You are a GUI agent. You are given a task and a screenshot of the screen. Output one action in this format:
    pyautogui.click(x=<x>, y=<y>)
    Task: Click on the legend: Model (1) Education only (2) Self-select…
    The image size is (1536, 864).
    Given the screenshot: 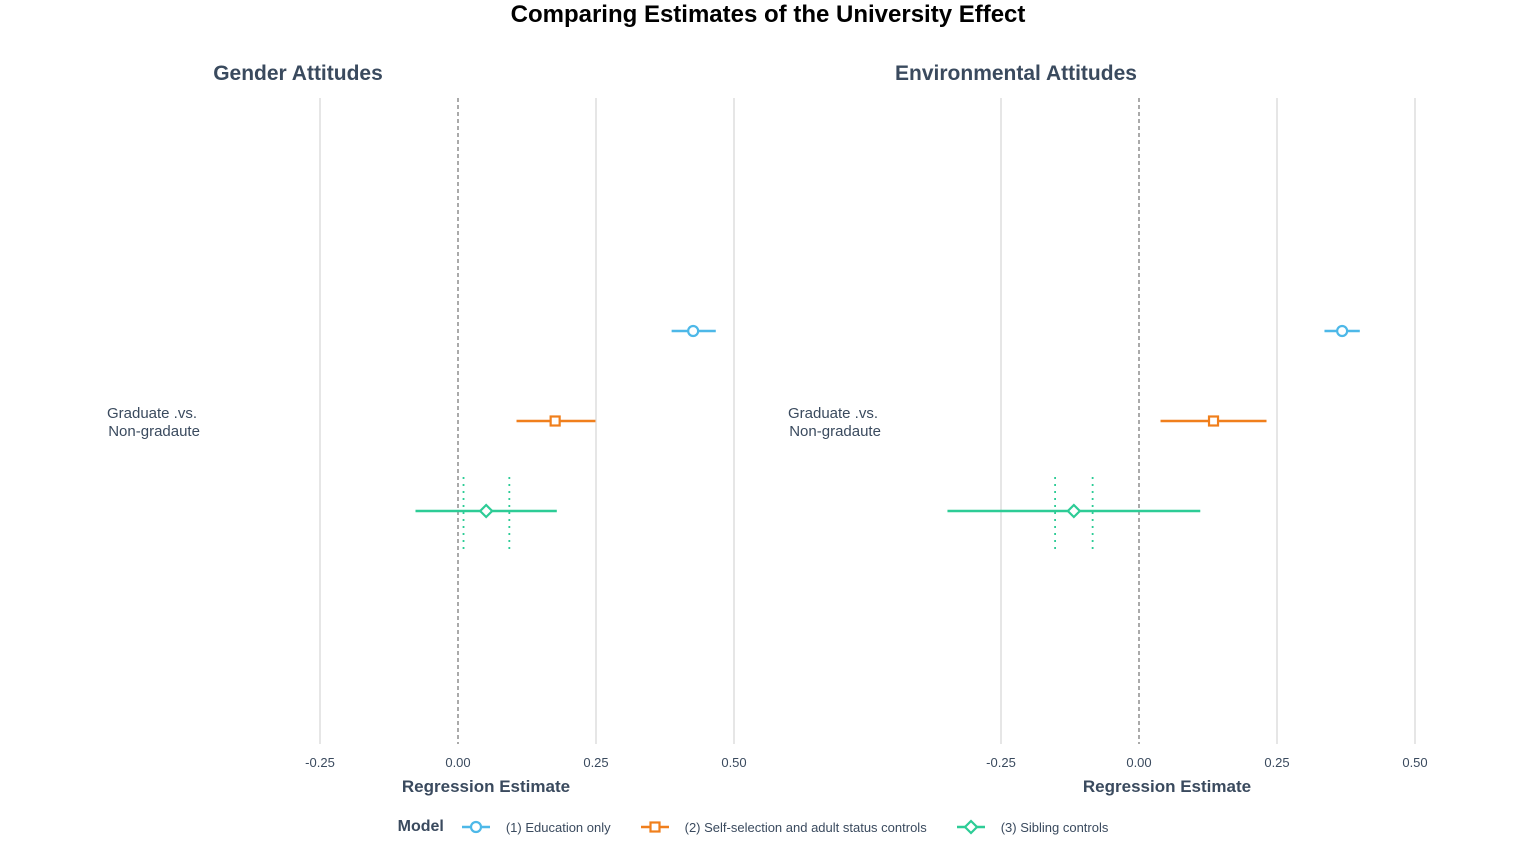 What is the action you would take?
    pyautogui.click(x=768, y=827)
    